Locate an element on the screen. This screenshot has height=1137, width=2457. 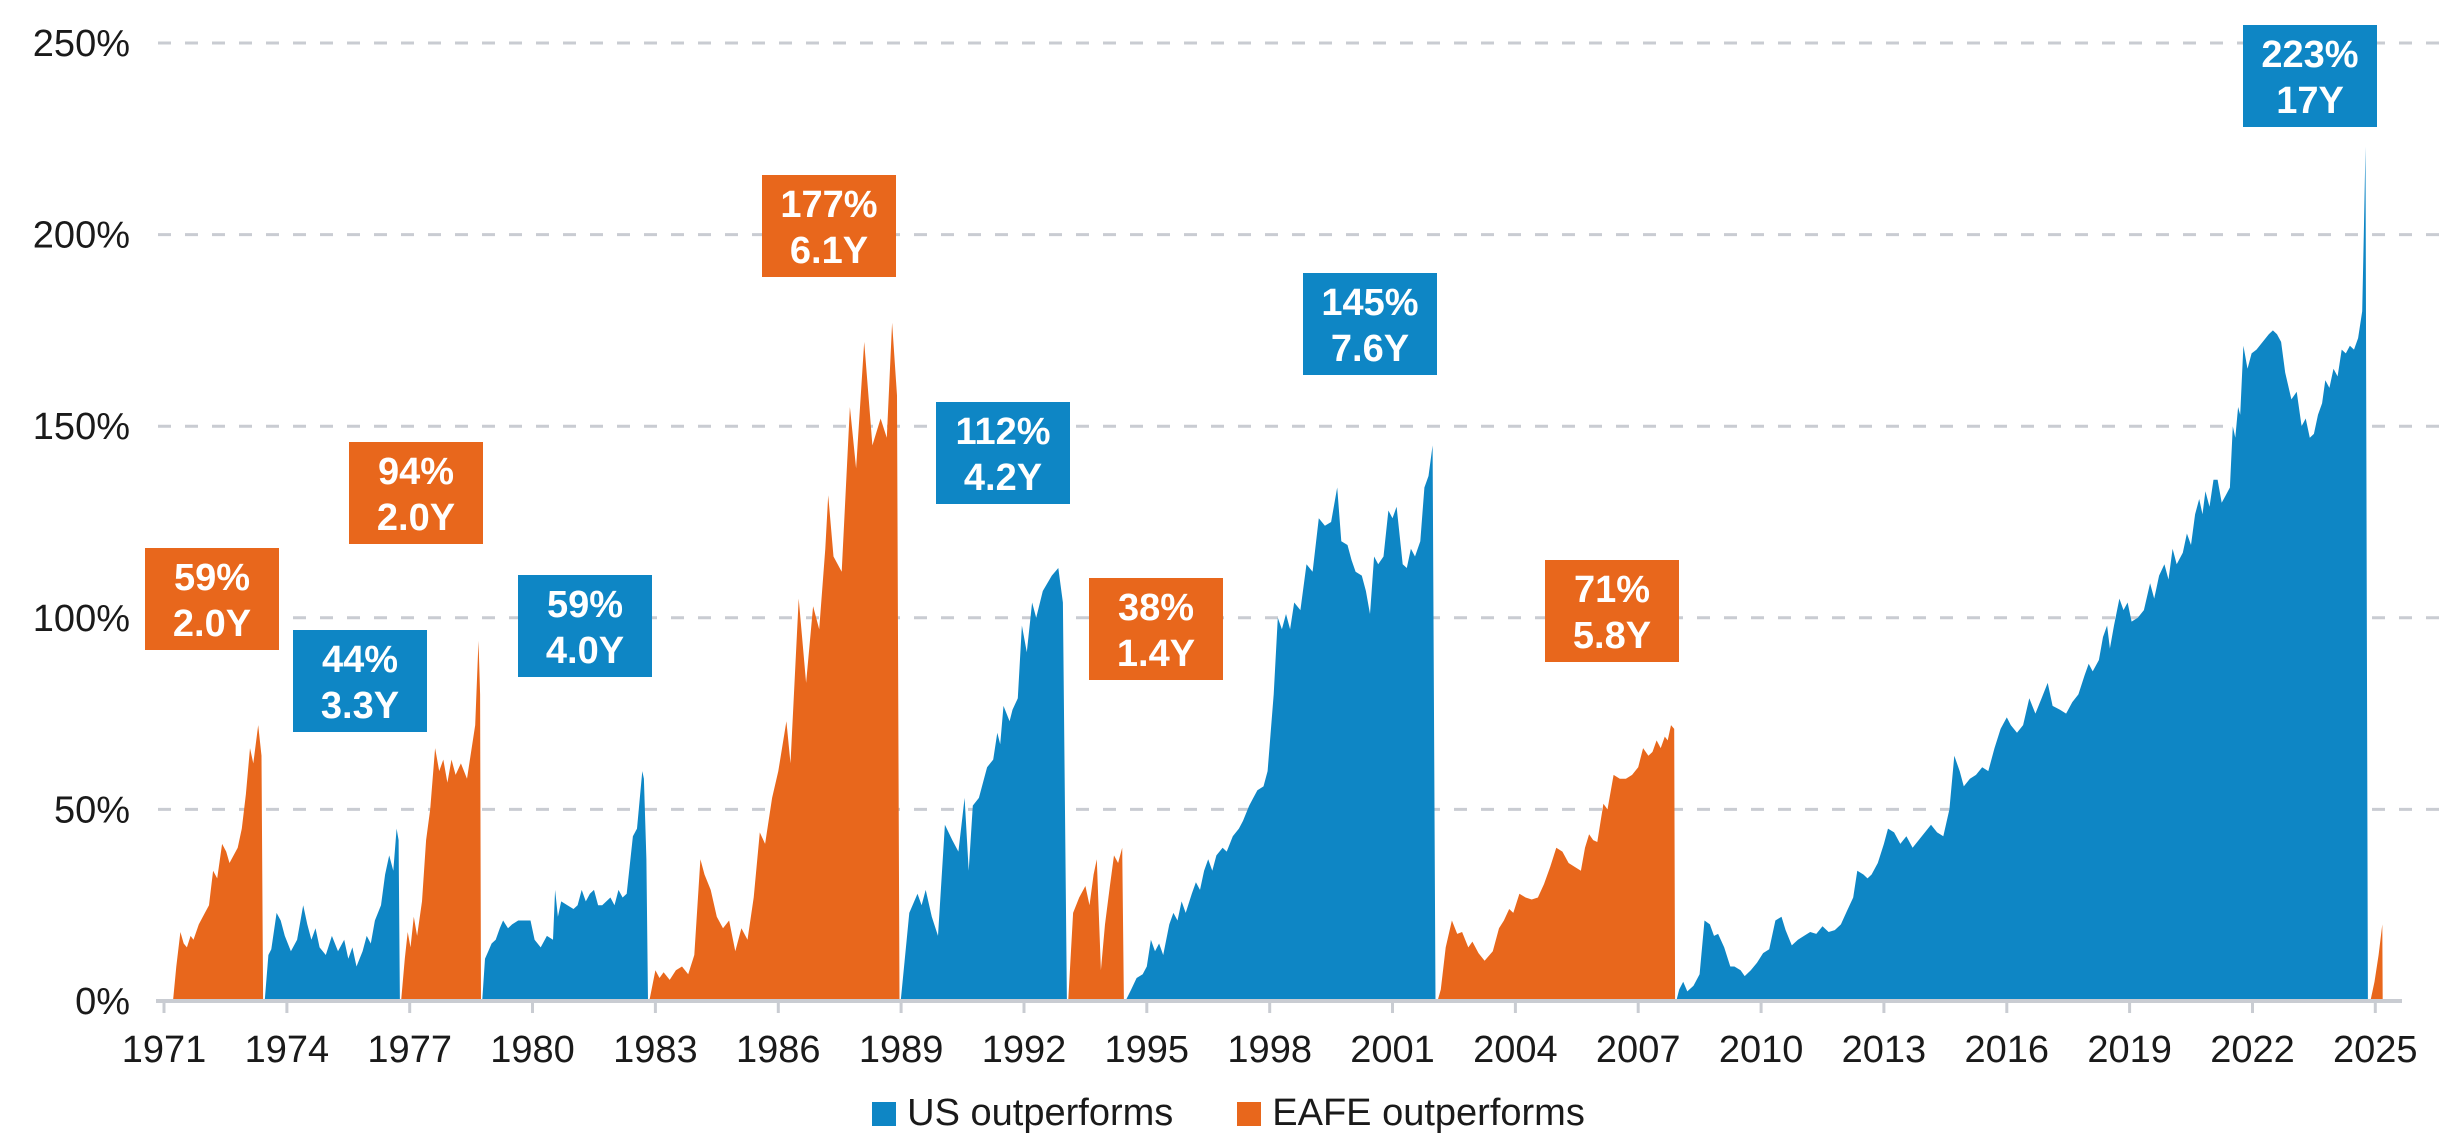
cycle-label-line1-6: 112% is located at coordinates (1002, 432).